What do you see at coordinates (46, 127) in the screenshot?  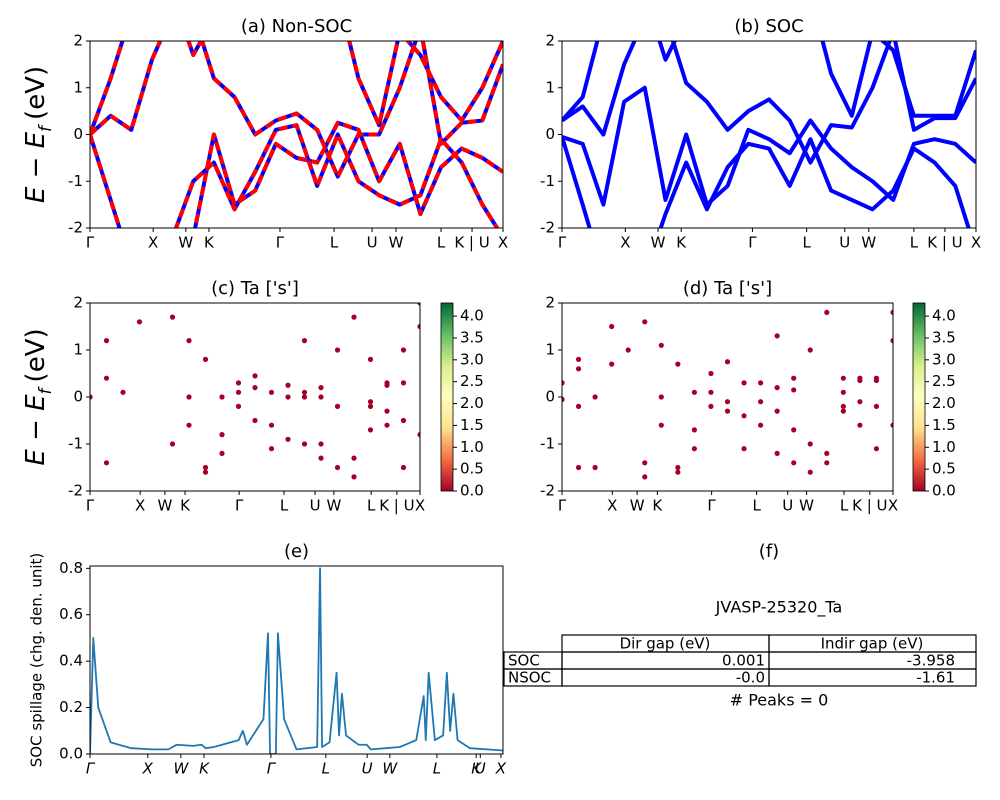 I see `y-label-sub: f` at bounding box center [46, 127].